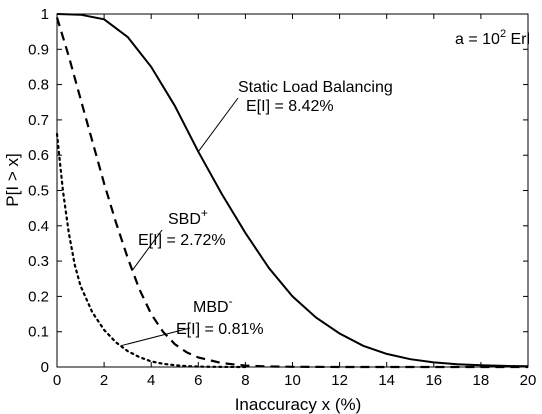 This screenshot has width=542, height=414. Describe the element at coordinates (386, 380) in the screenshot. I see `x-tick-label: 14` at that location.